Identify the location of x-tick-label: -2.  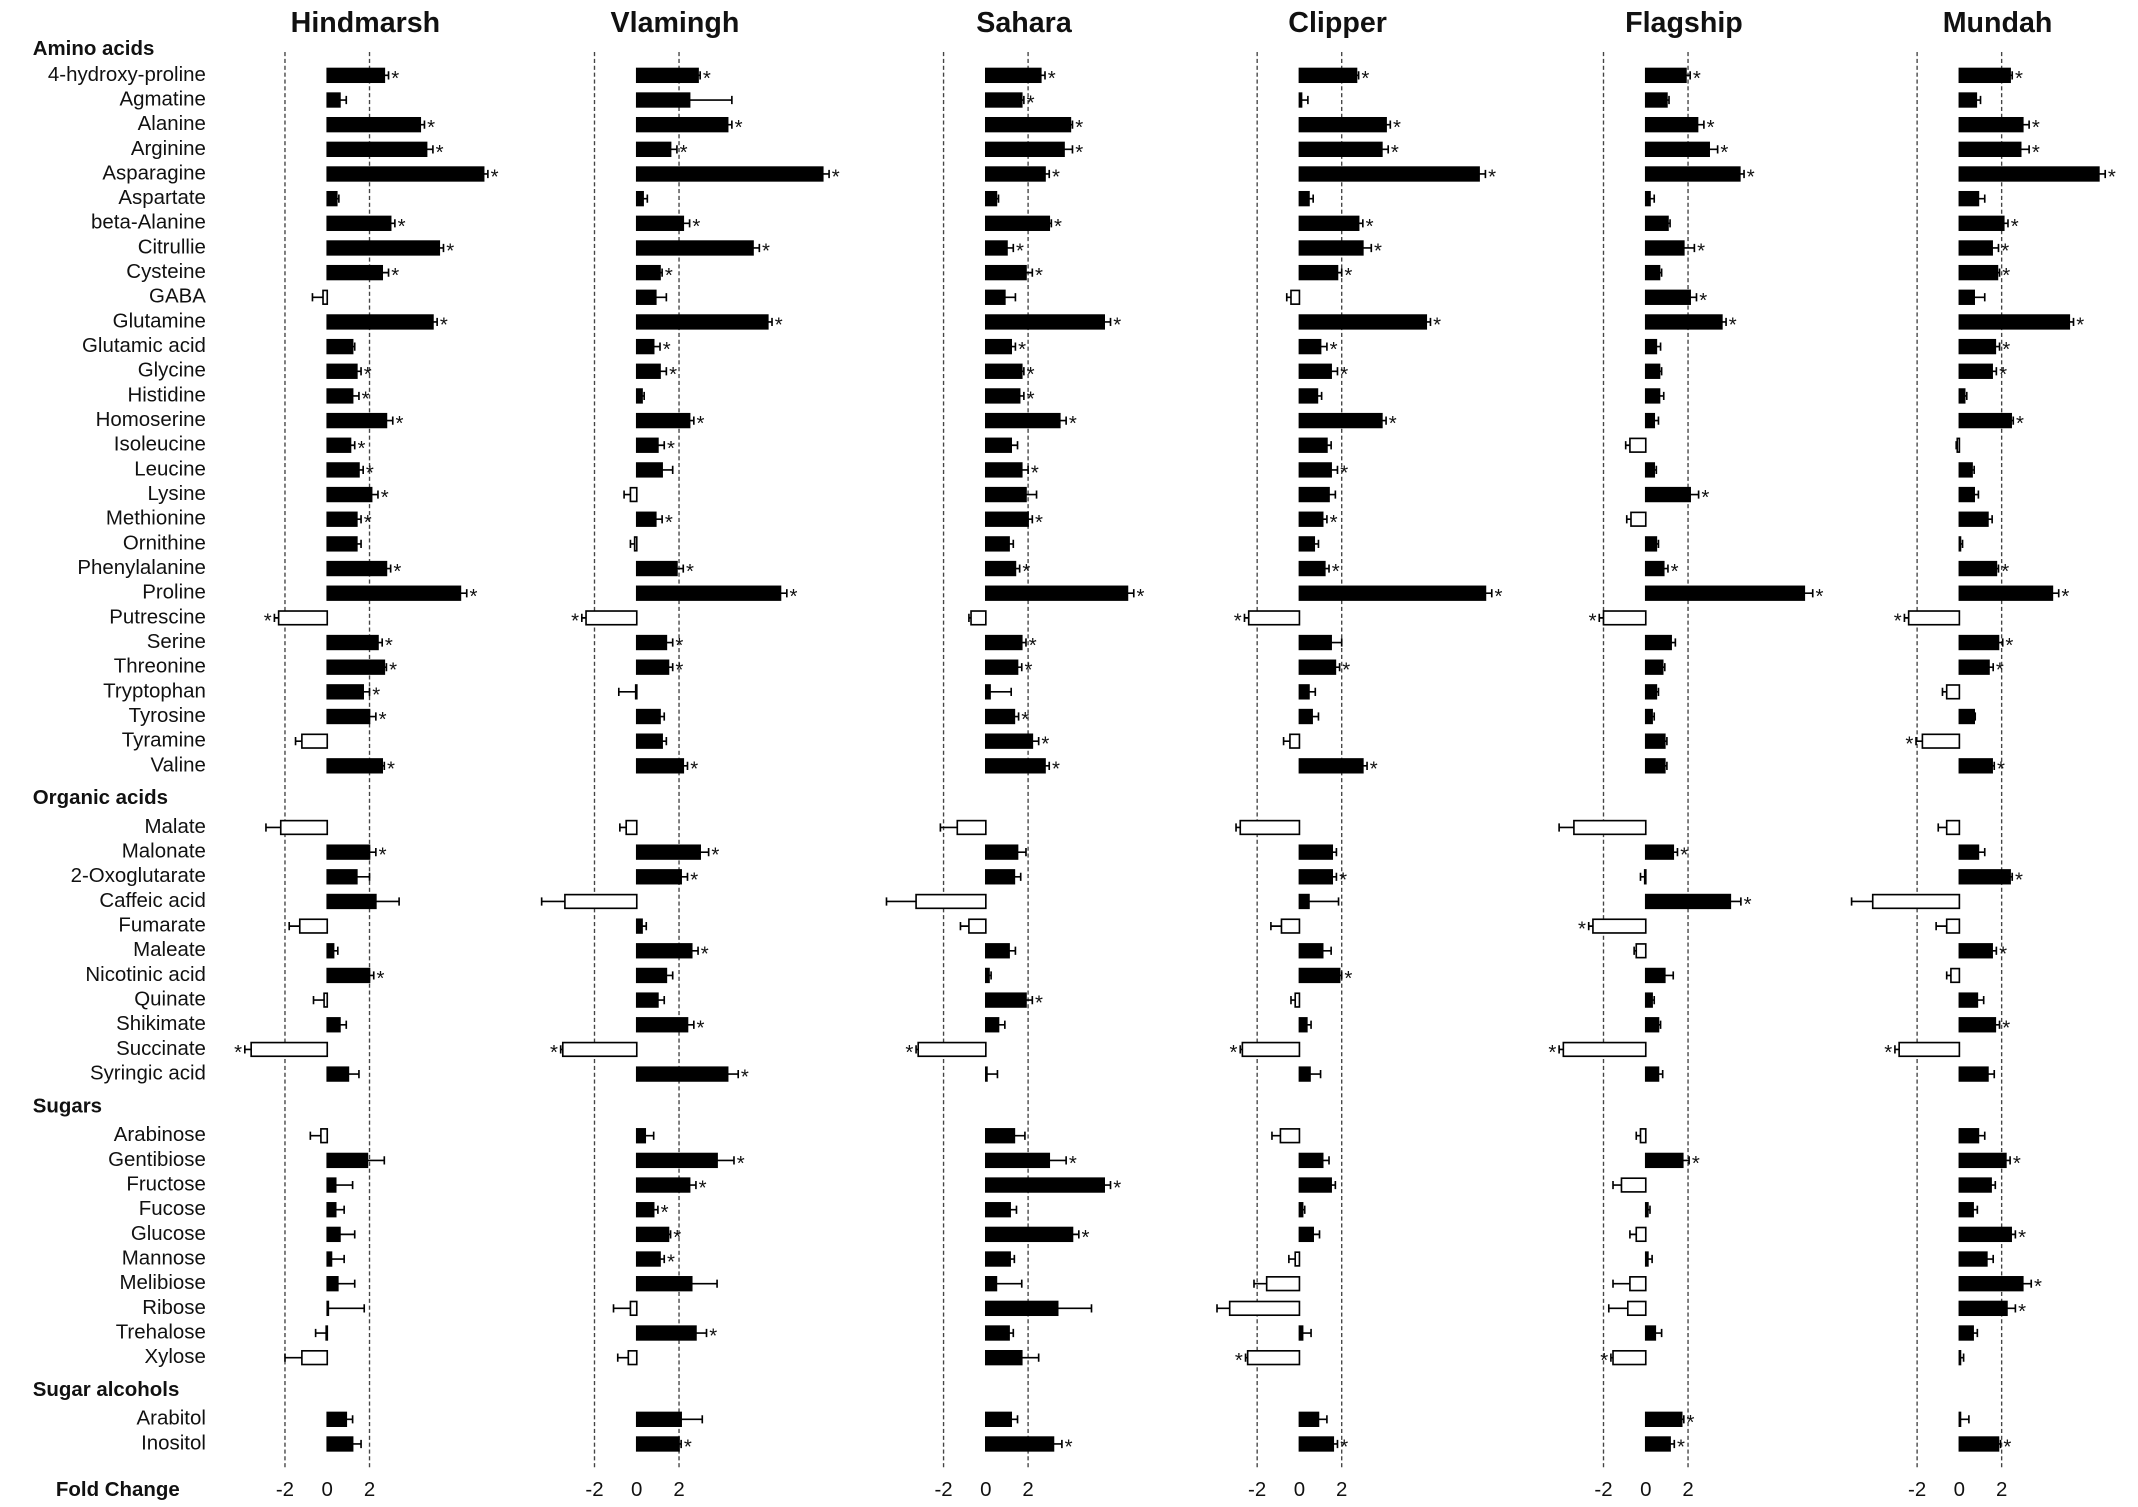
(943, 1489).